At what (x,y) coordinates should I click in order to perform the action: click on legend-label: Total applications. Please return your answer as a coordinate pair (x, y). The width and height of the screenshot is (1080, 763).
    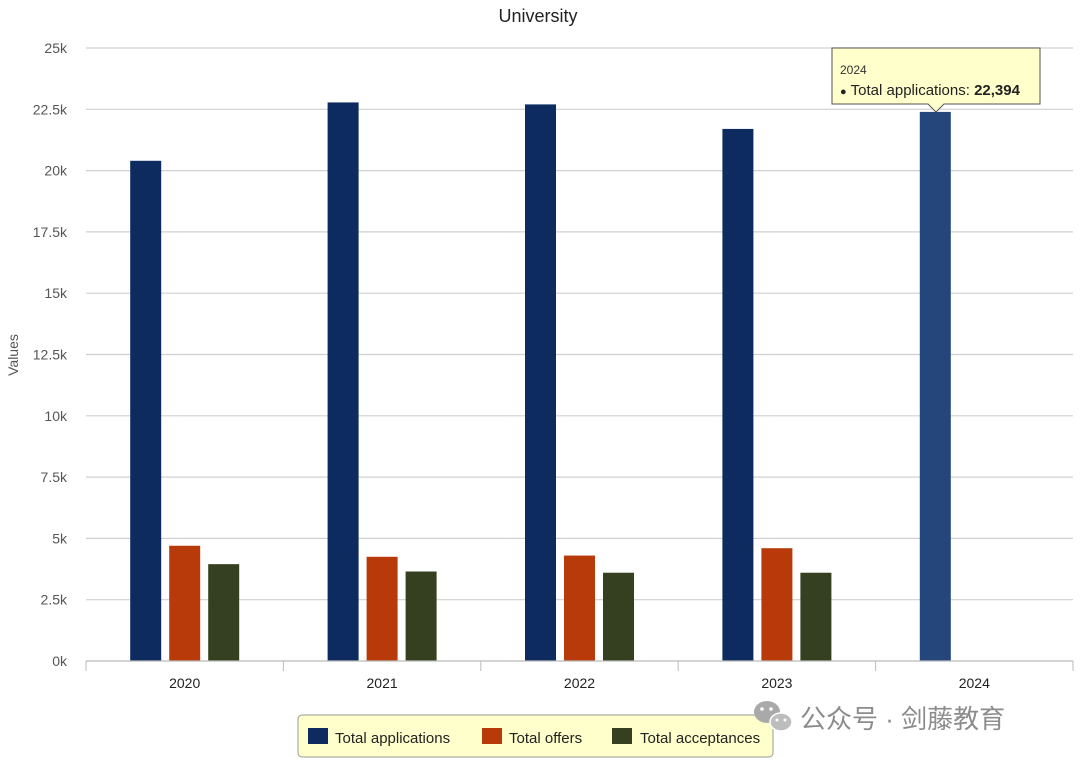
    Looking at the image, I should click on (392, 738).